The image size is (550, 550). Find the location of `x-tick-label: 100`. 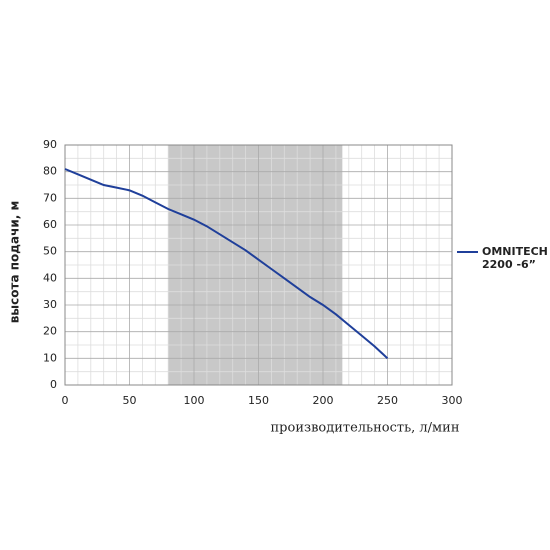

x-tick-label: 100 is located at coordinates (194, 400).